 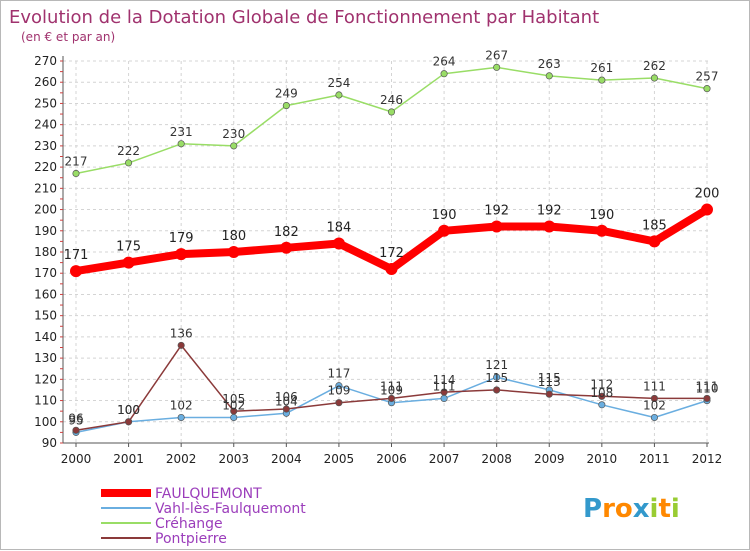 I want to click on data-label: 263, so click(x=549, y=64).